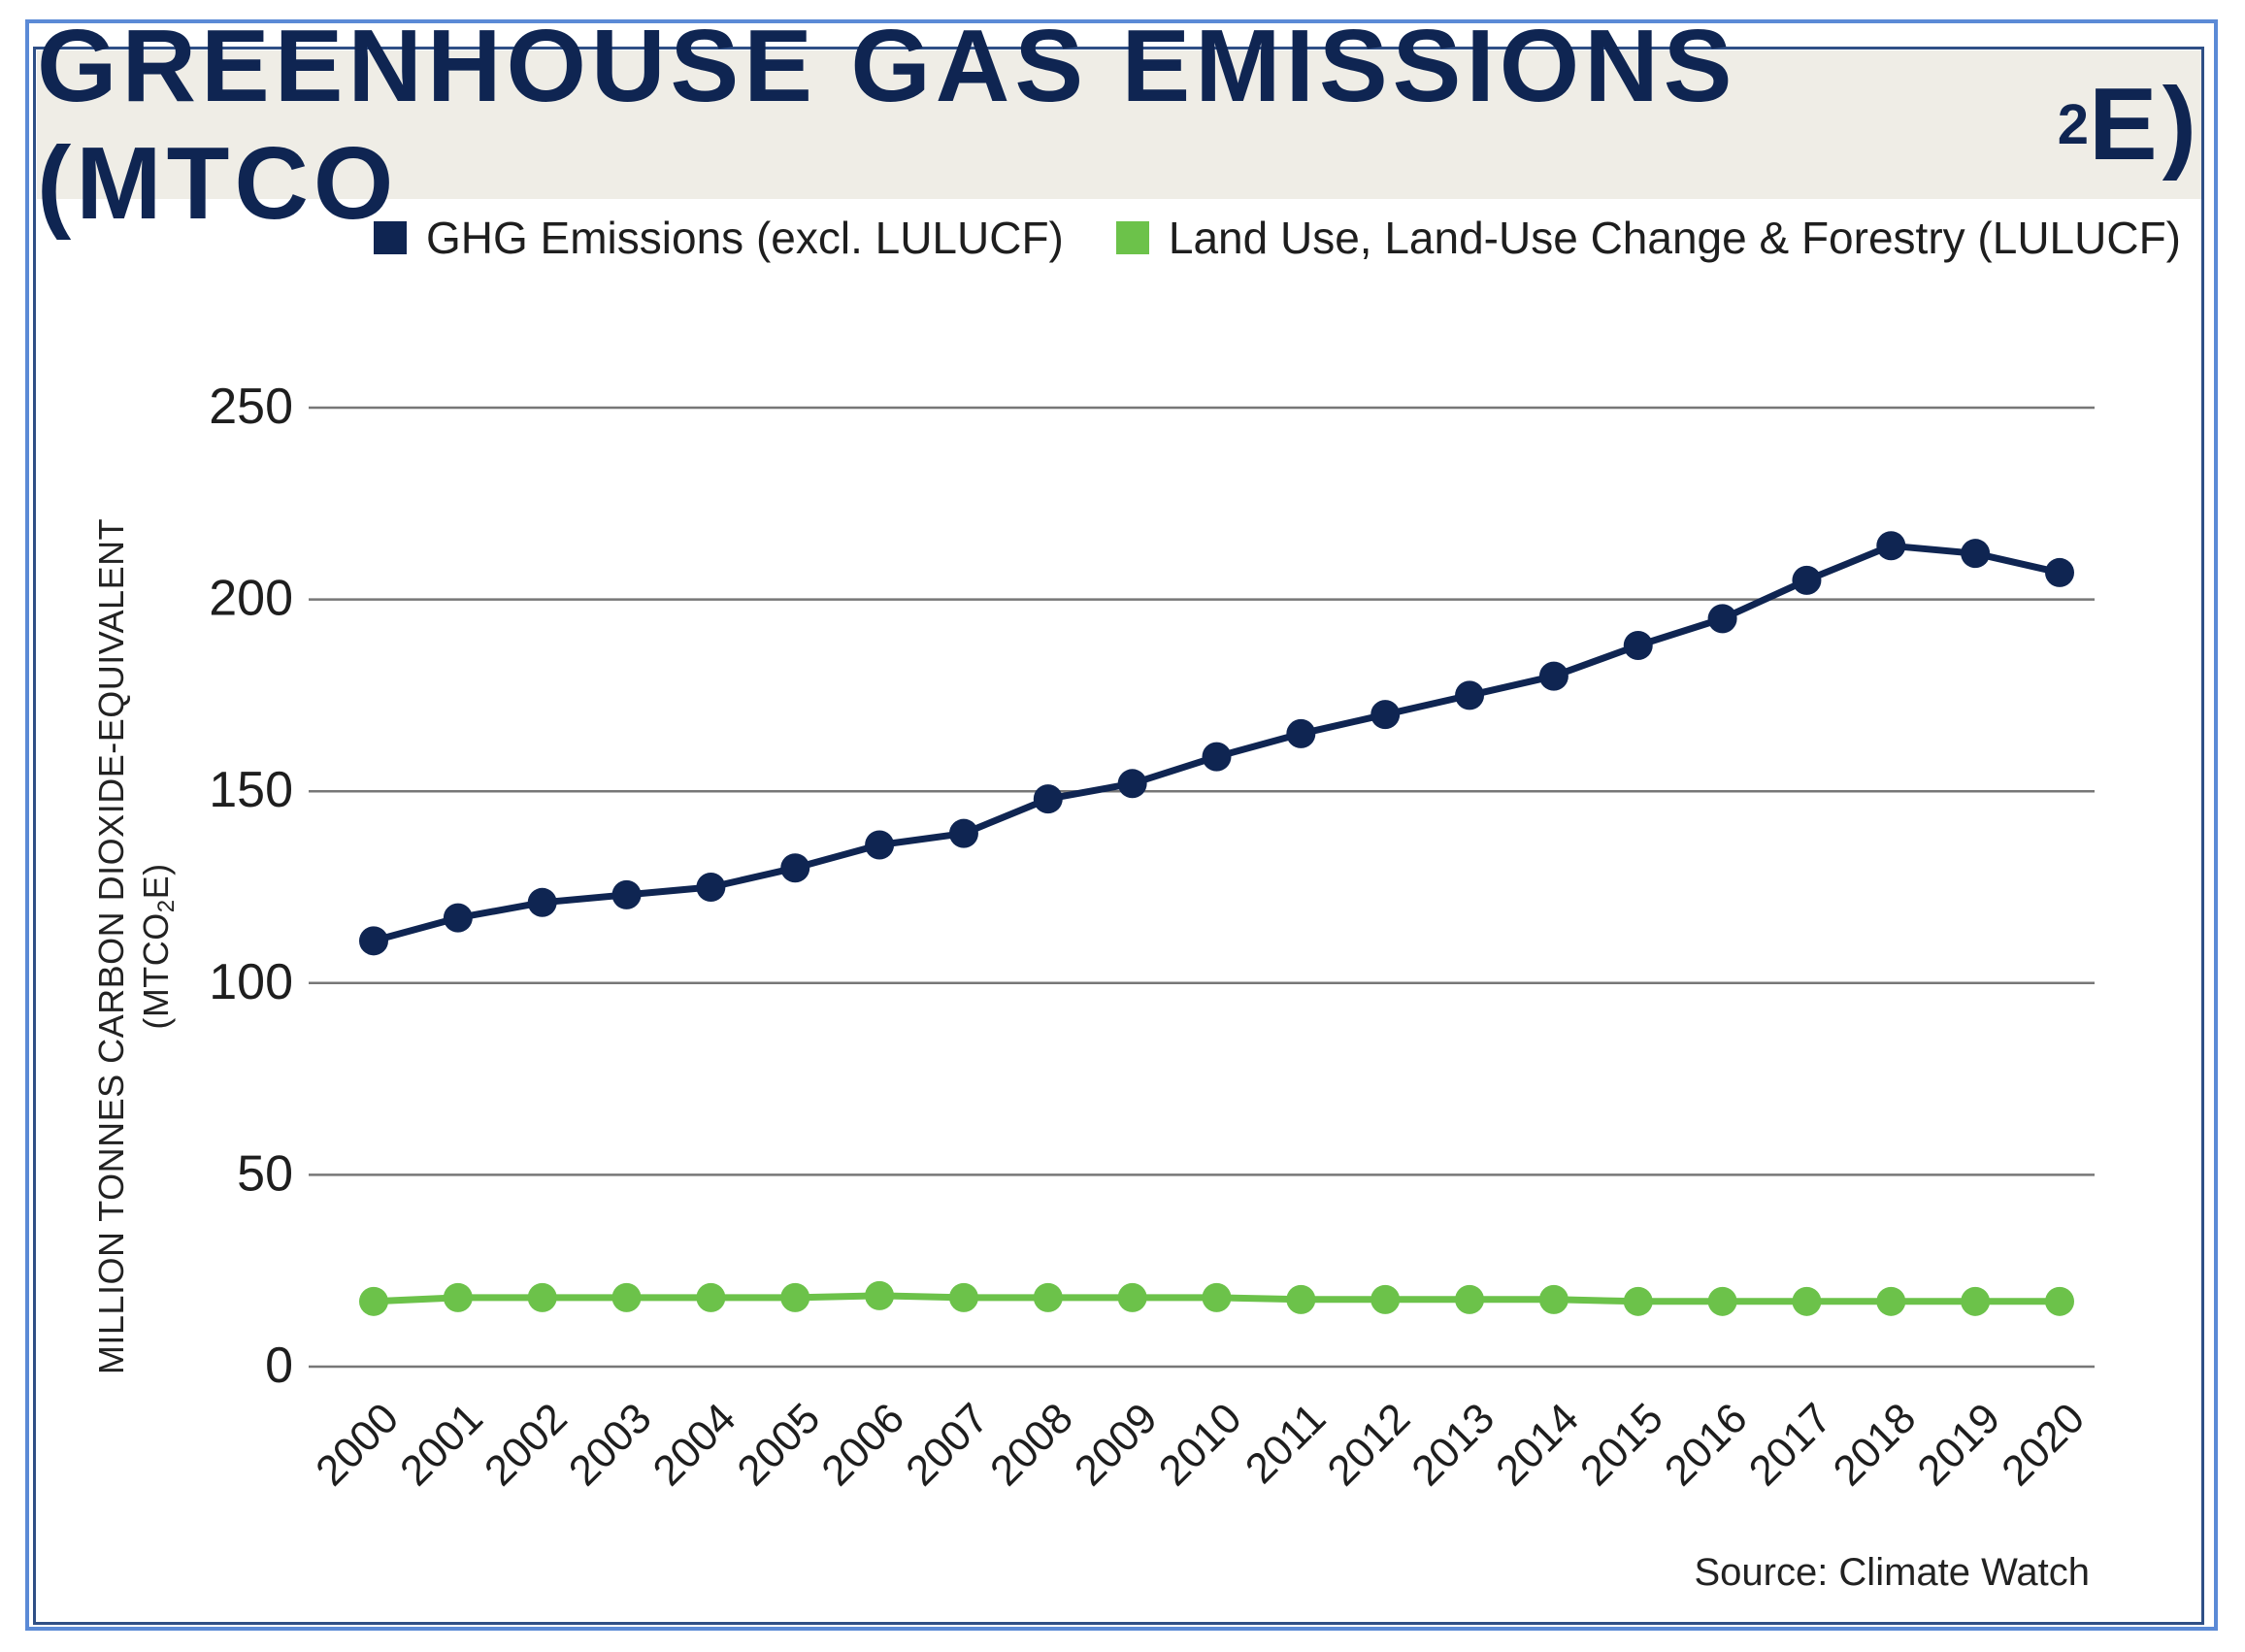 The width and height of the screenshot is (2245, 1652). I want to click on data-point-1-2012, so click(1385, 1299).